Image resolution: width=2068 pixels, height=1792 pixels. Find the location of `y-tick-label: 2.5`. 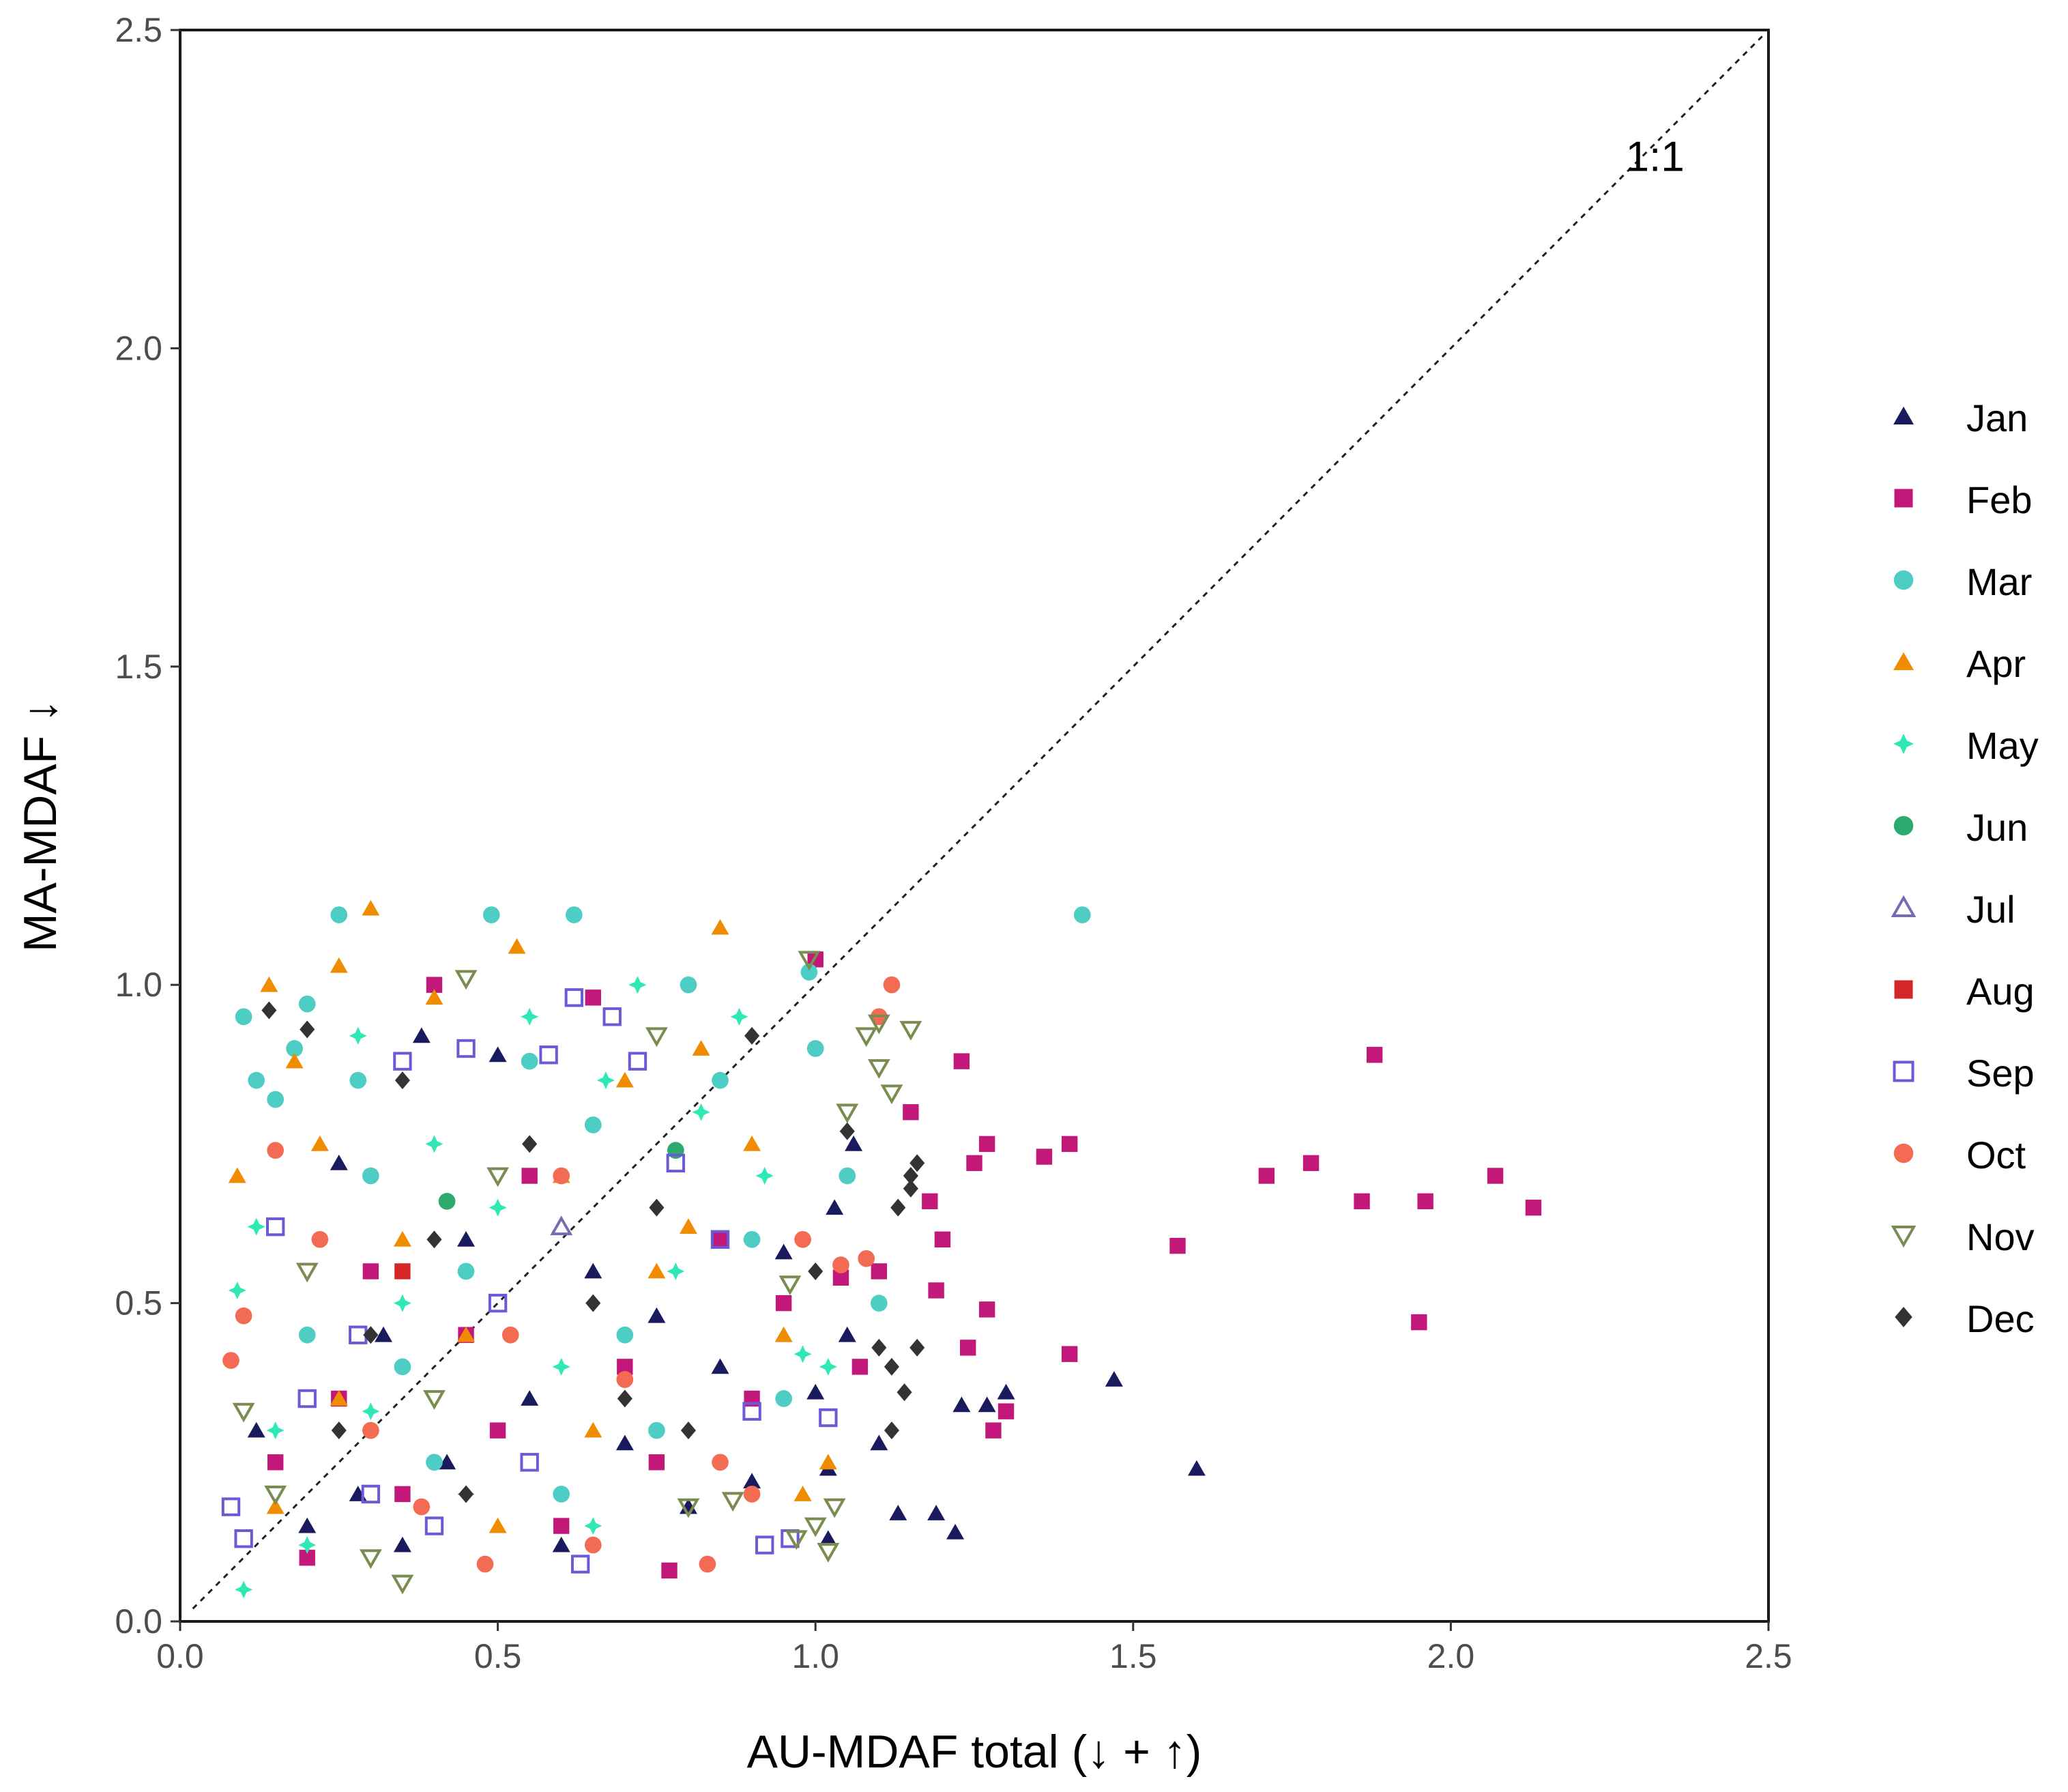

y-tick-label: 2.5 is located at coordinates (138, 30).